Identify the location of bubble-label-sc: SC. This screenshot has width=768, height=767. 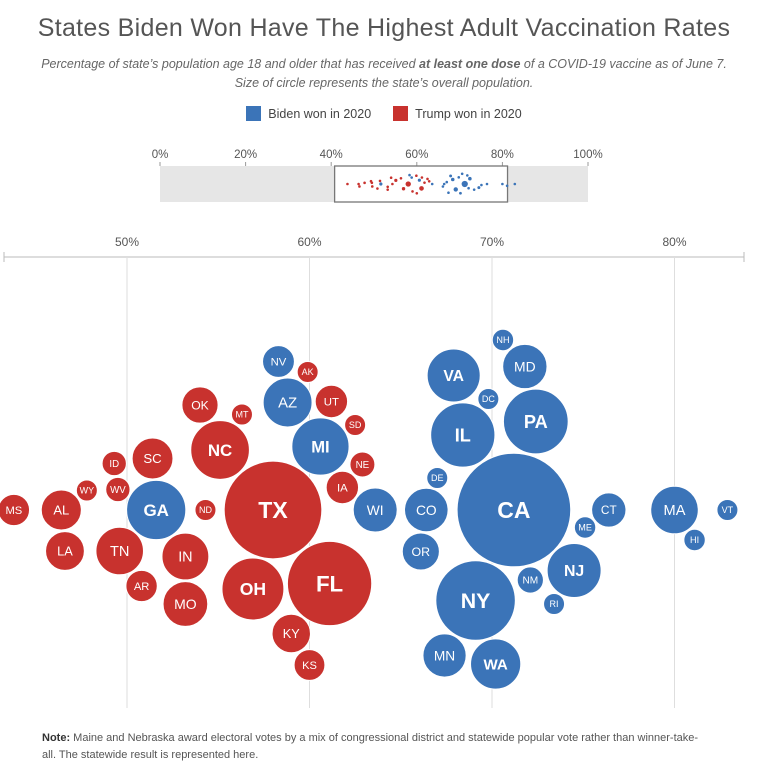
(152, 458).